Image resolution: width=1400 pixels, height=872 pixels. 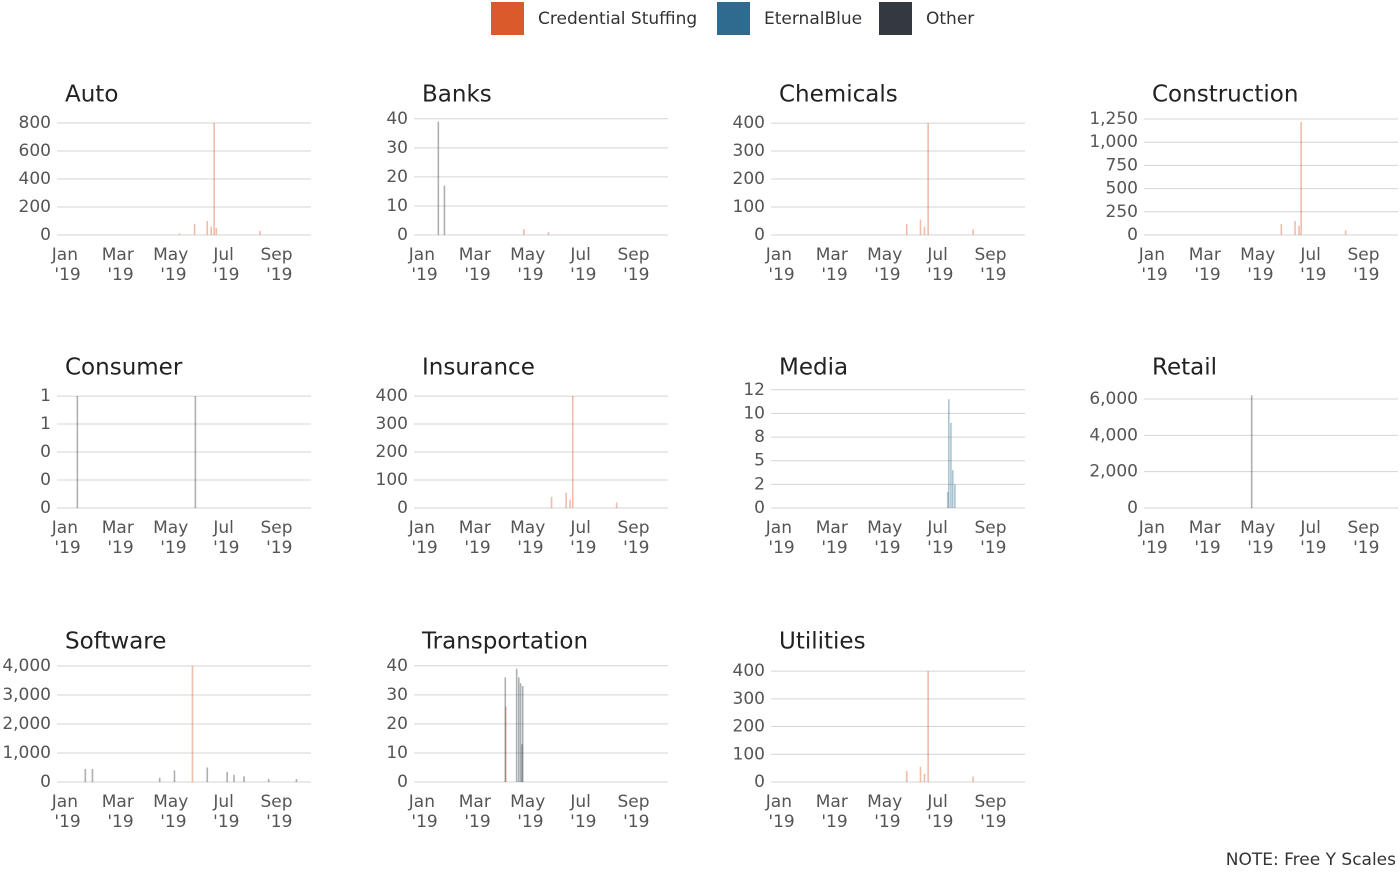 I want to click on y-tick-label: 600, so click(x=35, y=151).